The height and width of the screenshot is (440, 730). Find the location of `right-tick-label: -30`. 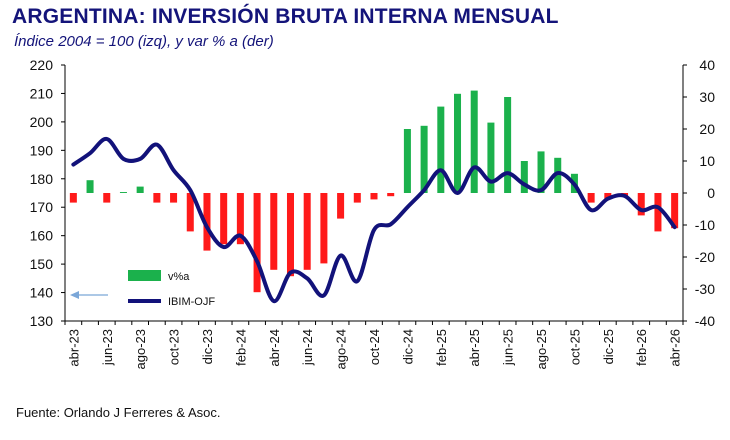

right-tick-label: -30 is located at coordinates (705, 289).